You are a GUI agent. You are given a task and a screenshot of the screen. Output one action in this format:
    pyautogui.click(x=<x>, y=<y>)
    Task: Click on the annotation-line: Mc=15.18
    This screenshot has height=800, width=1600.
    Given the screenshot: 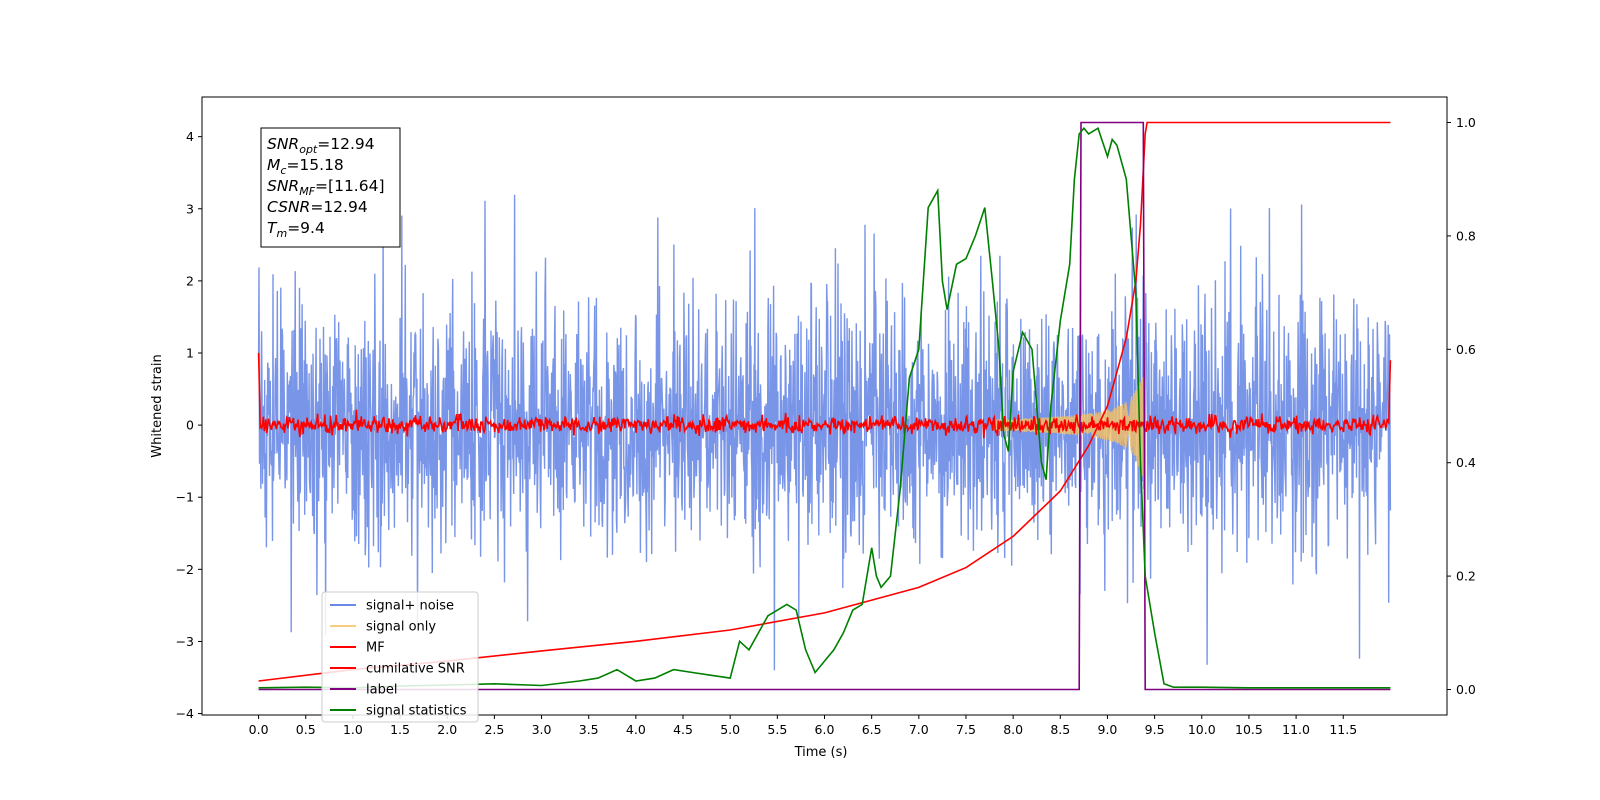 What is the action you would take?
    pyautogui.click(x=305, y=166)
    